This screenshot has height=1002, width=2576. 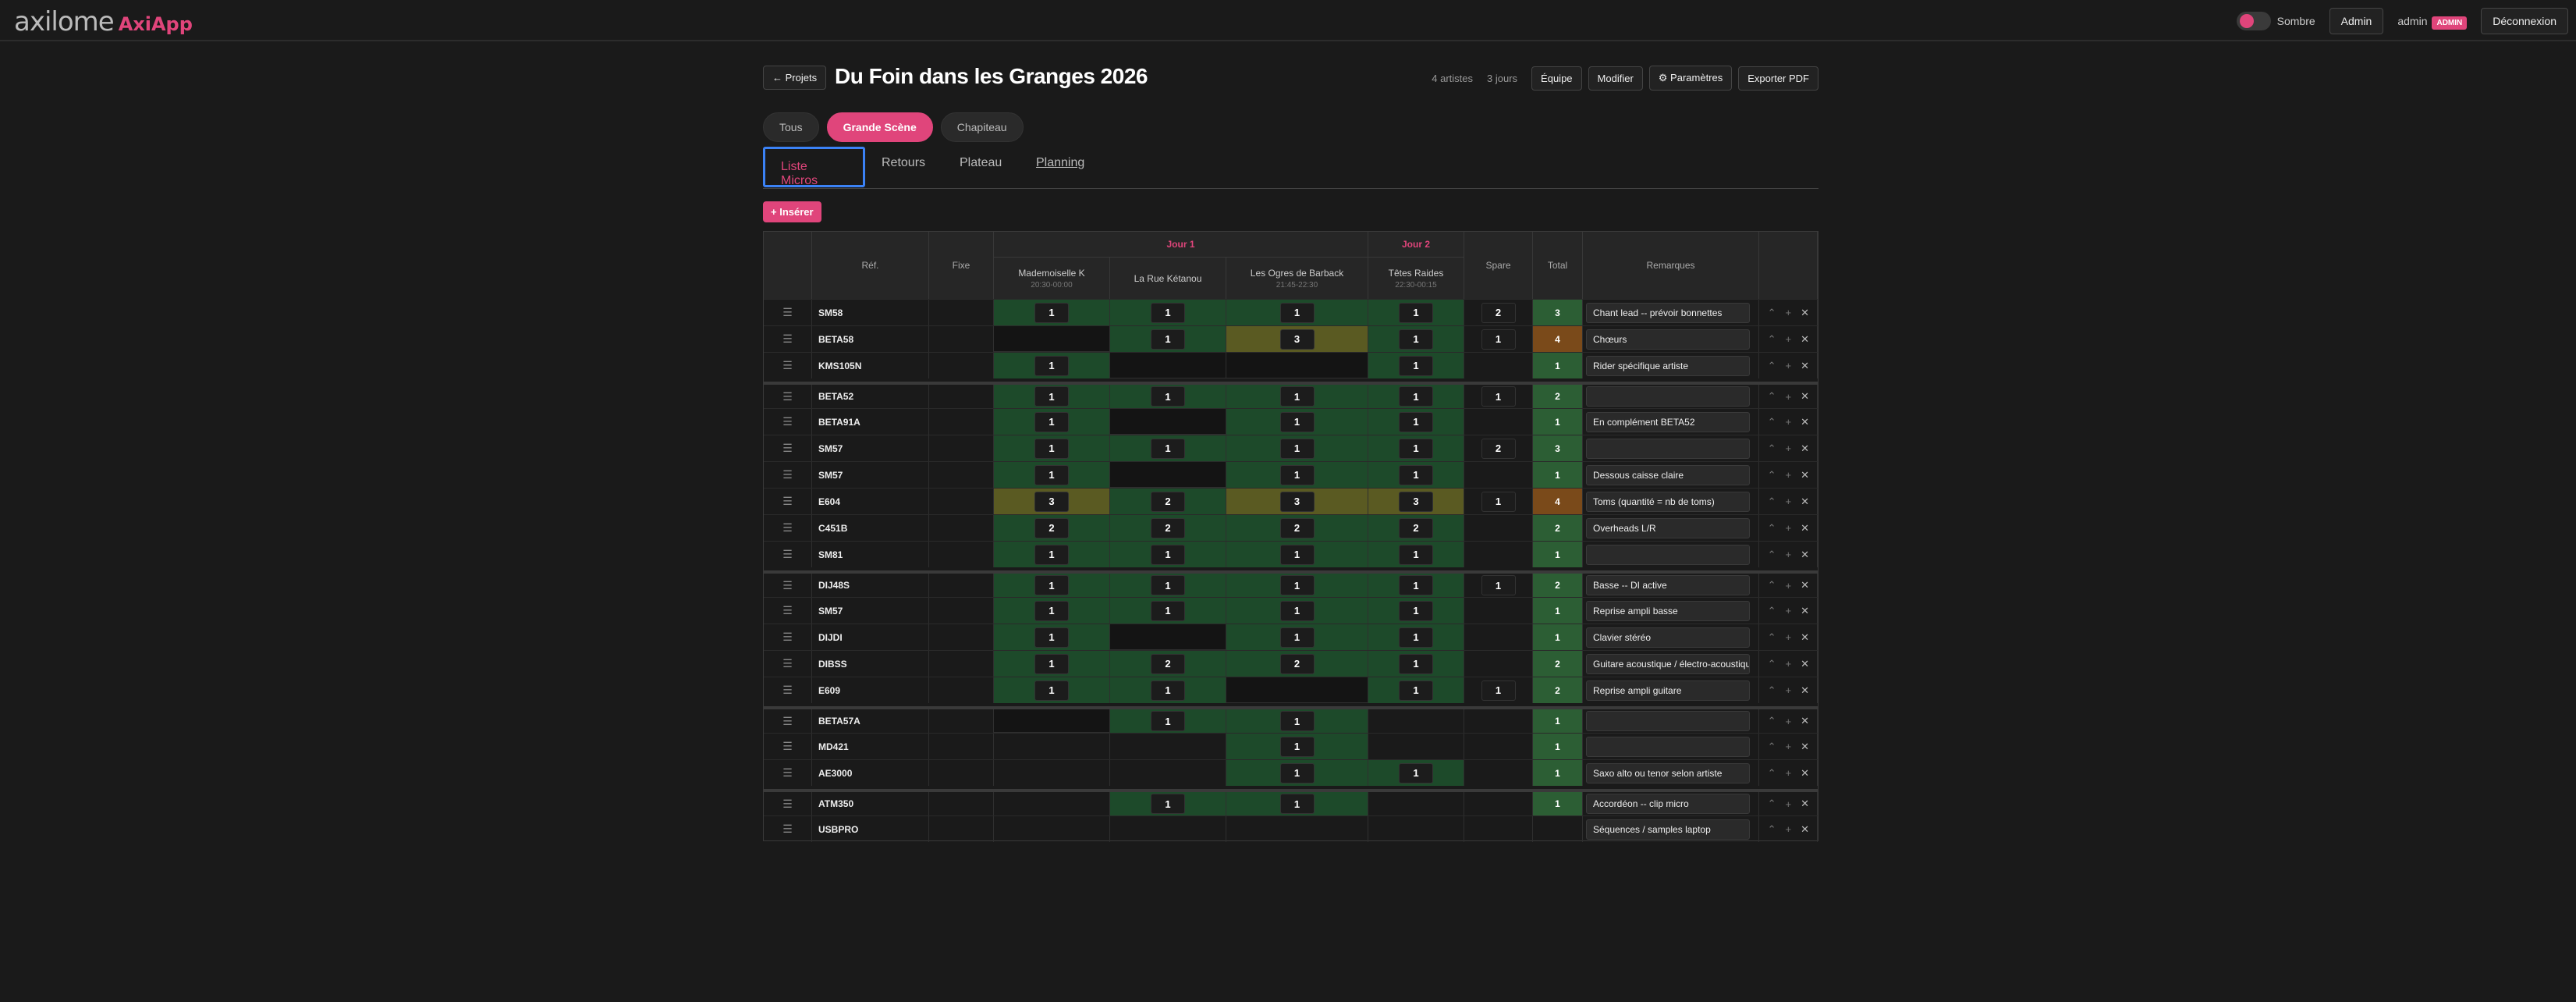 I want to click on ref-cell: BETA58, so click(x=870, y=339).